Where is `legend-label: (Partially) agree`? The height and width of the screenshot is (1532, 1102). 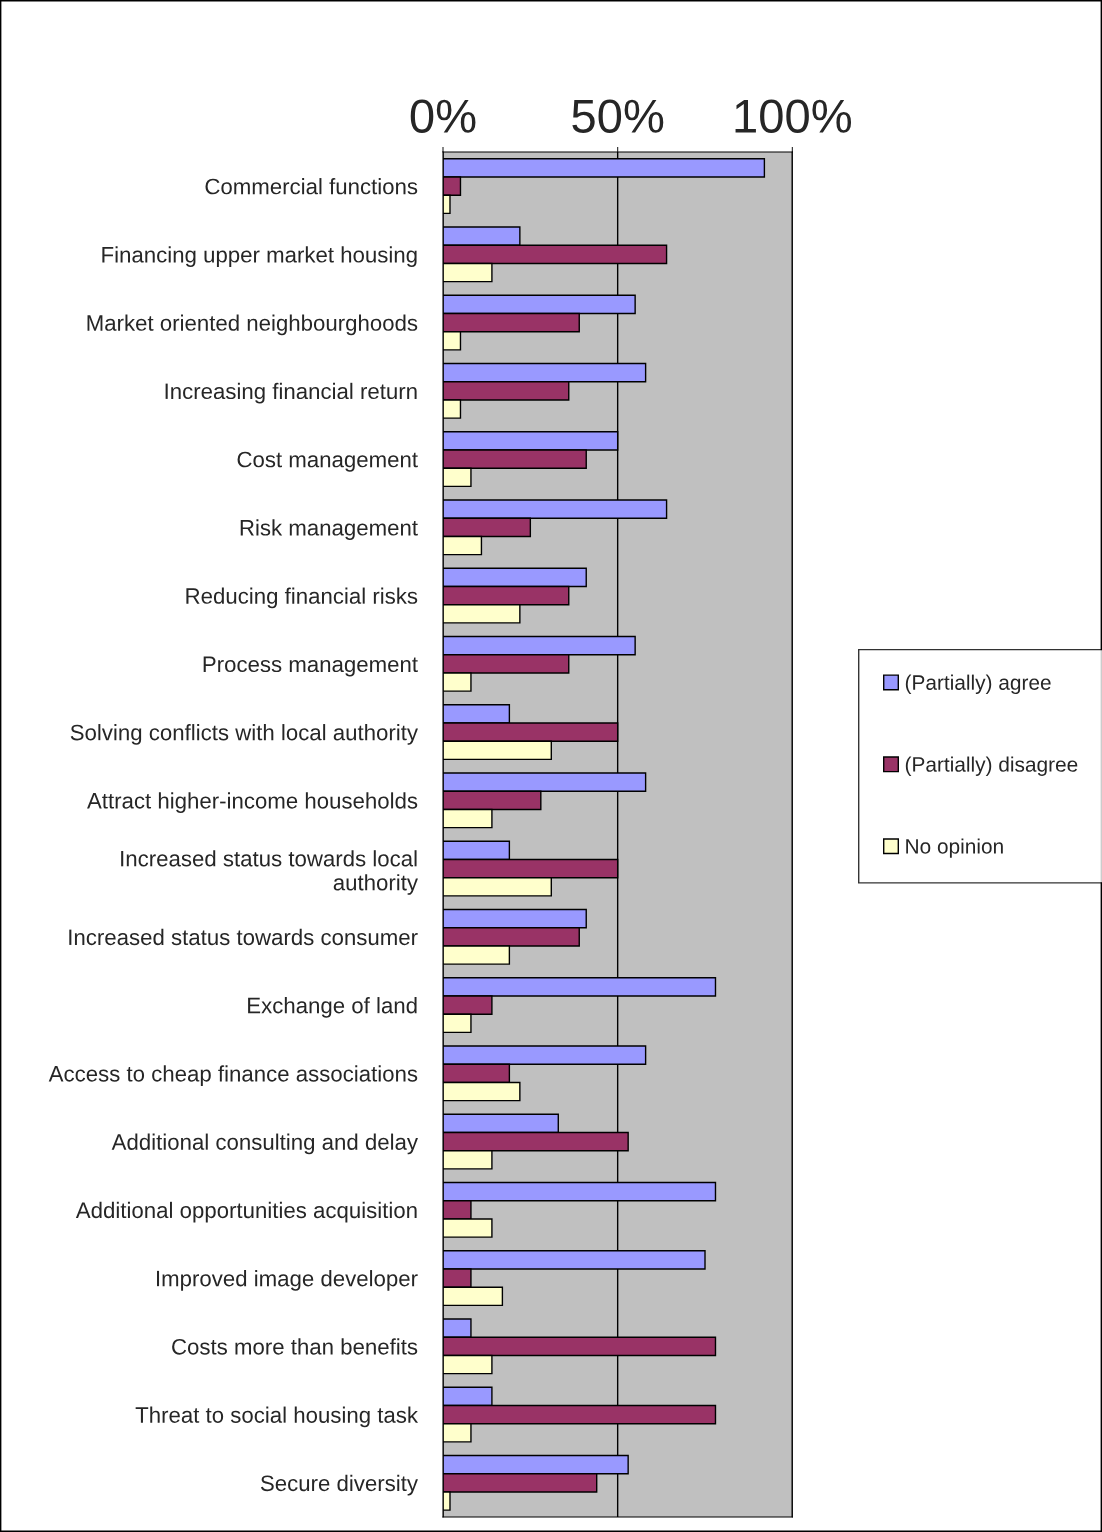 legend-label: (Partially) agree is located at coordinates (978, 684).